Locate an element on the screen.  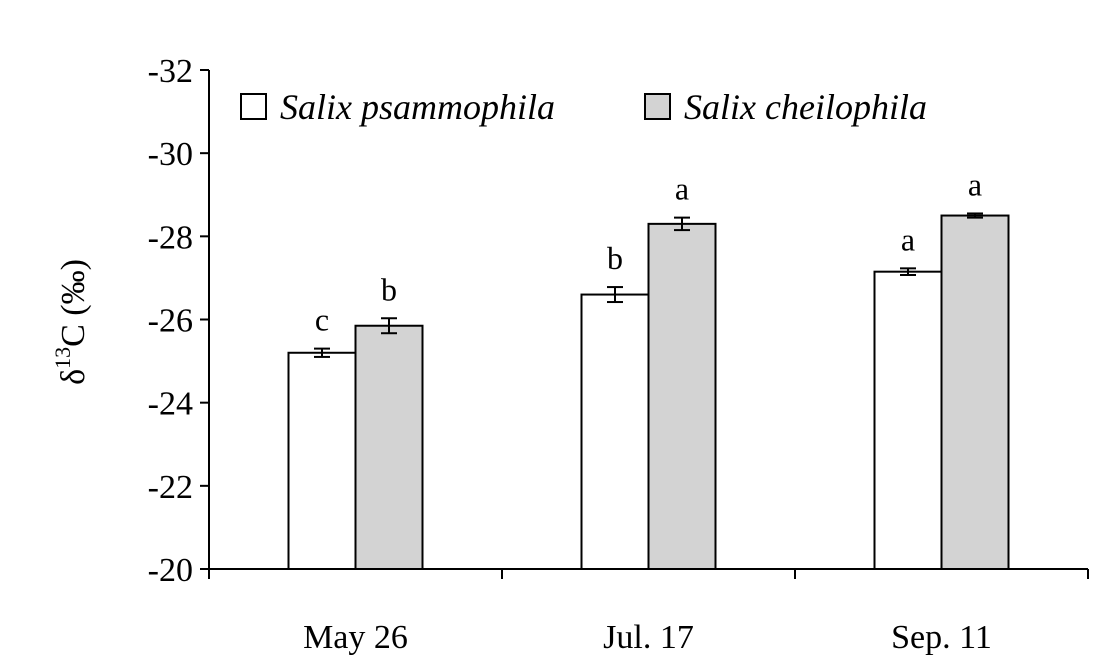
x-axis: May 26 Jul. 17 Sep. 11 is located at coordinates (648, 612).